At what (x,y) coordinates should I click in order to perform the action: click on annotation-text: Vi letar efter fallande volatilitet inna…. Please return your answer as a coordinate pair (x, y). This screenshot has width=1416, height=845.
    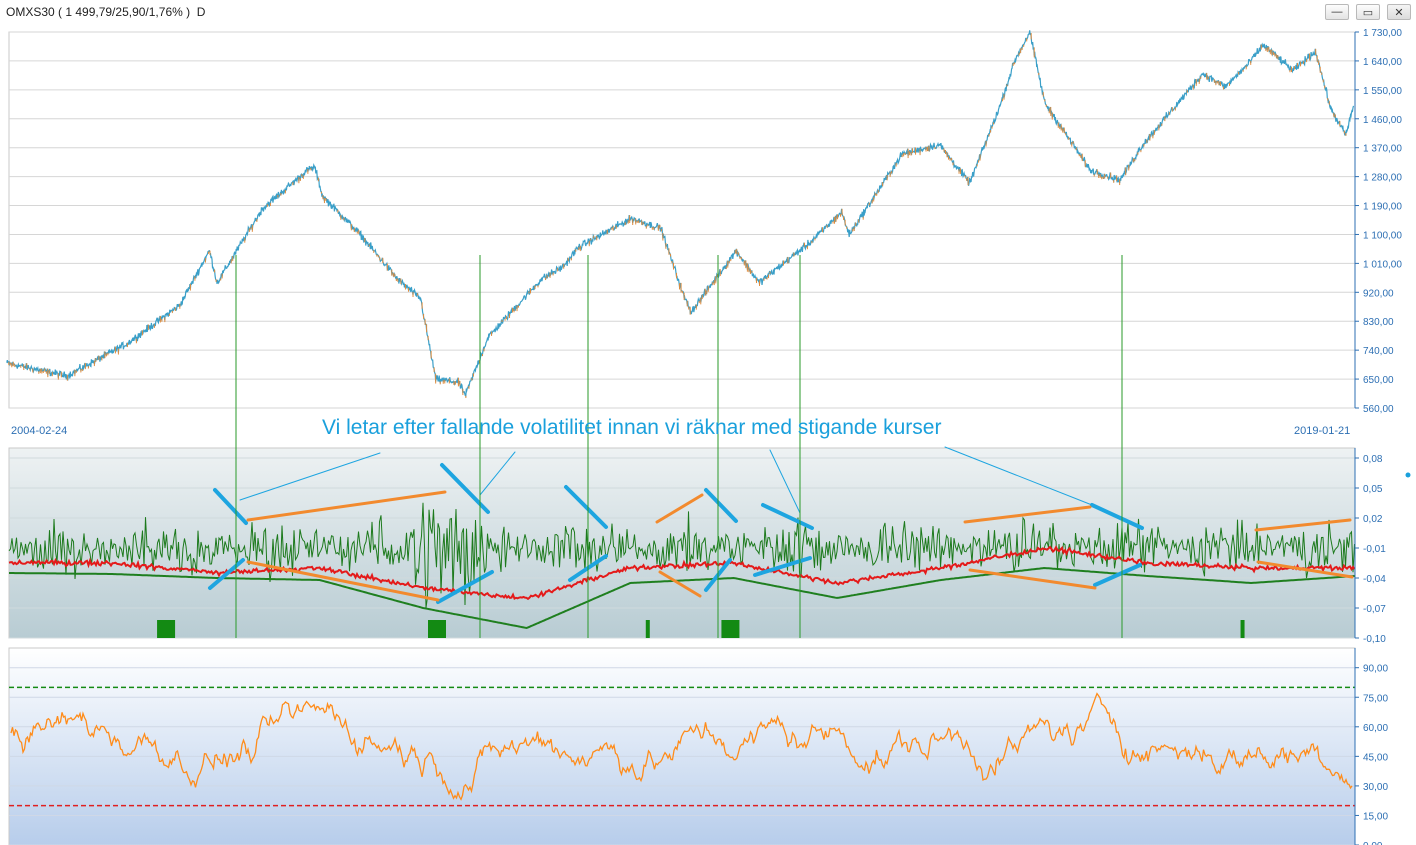
    Looking at the image, I should click on (632, 427).